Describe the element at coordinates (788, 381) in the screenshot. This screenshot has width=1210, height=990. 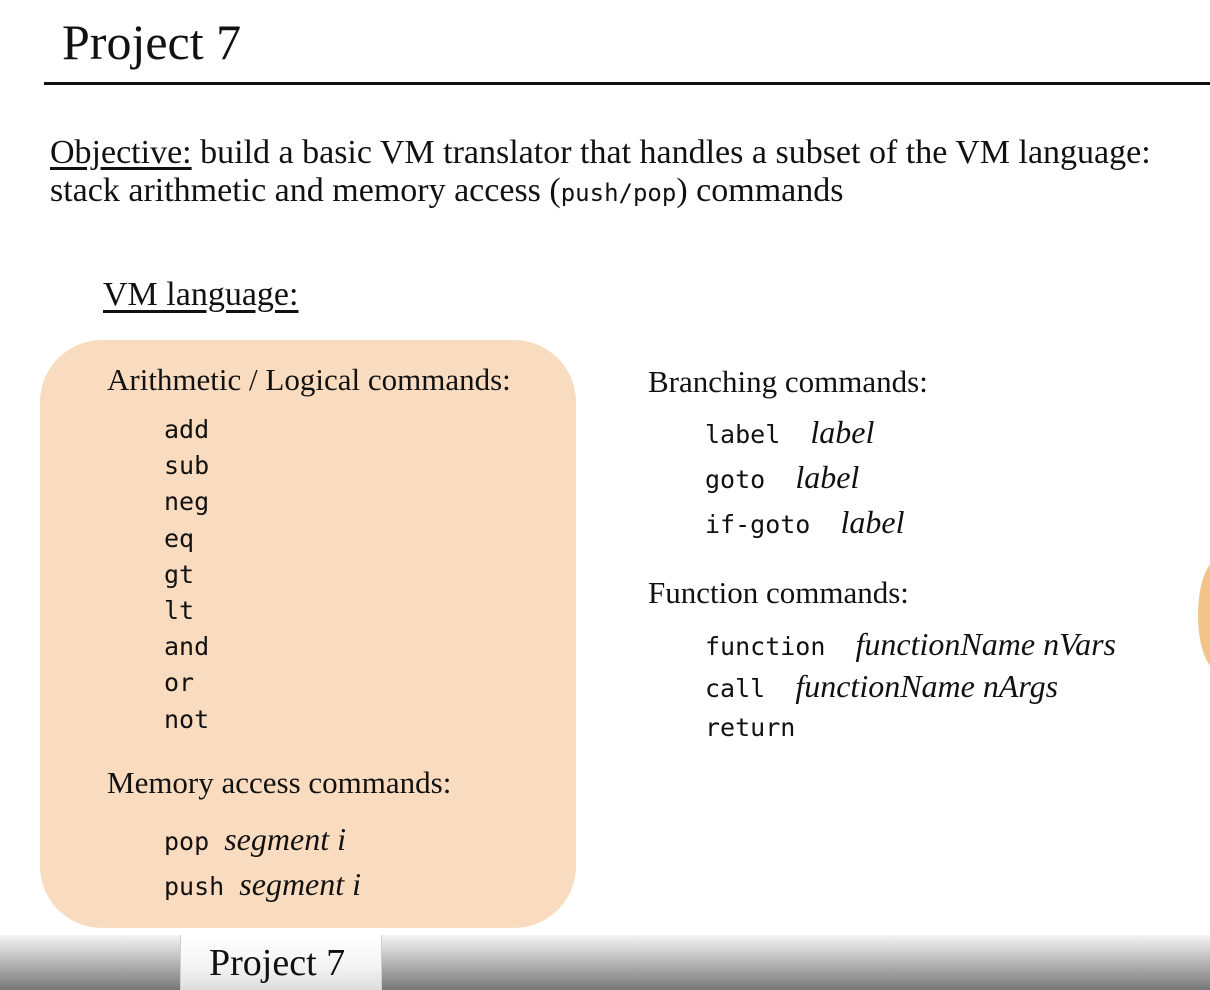
I see `branching-heading: Branching commands:` at that location.